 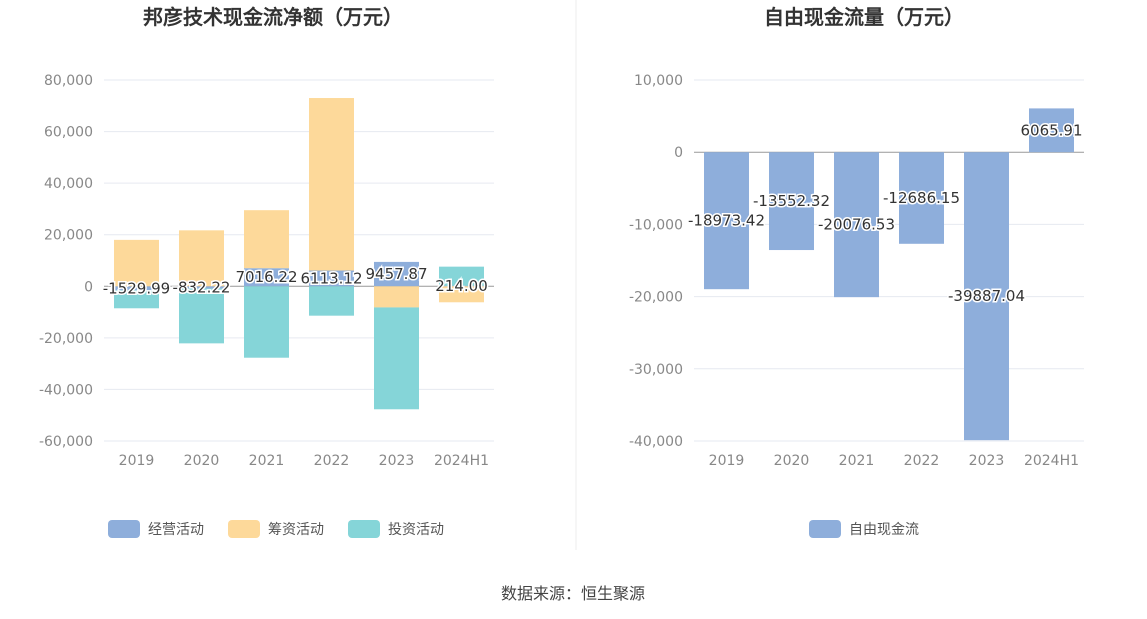 What do you see at coordinates (656, 370) in the screenshot?
I see `y-tick-label: -30,000` at bounding box center [656, 370].